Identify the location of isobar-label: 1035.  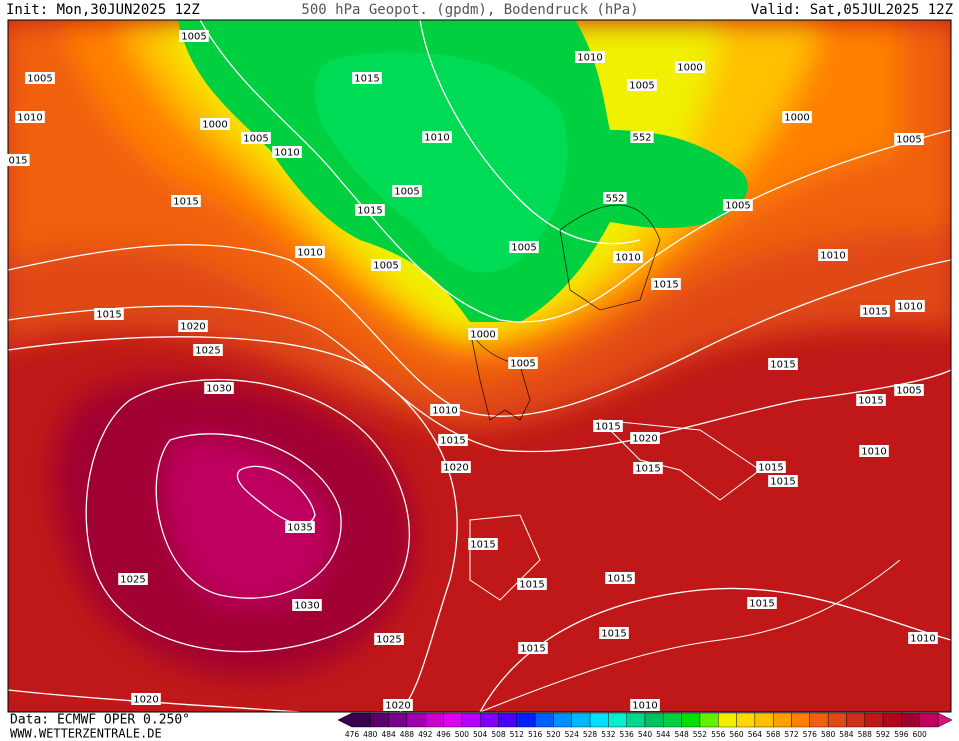
(299, 528).